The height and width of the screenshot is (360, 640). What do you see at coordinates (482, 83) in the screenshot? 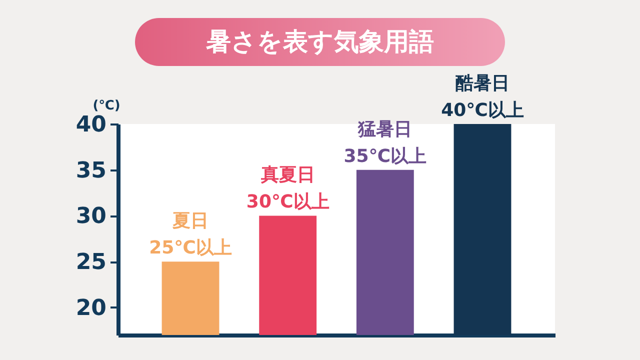
I see `x-tick-label: 酷暑日` at bounding box center [482, 83].